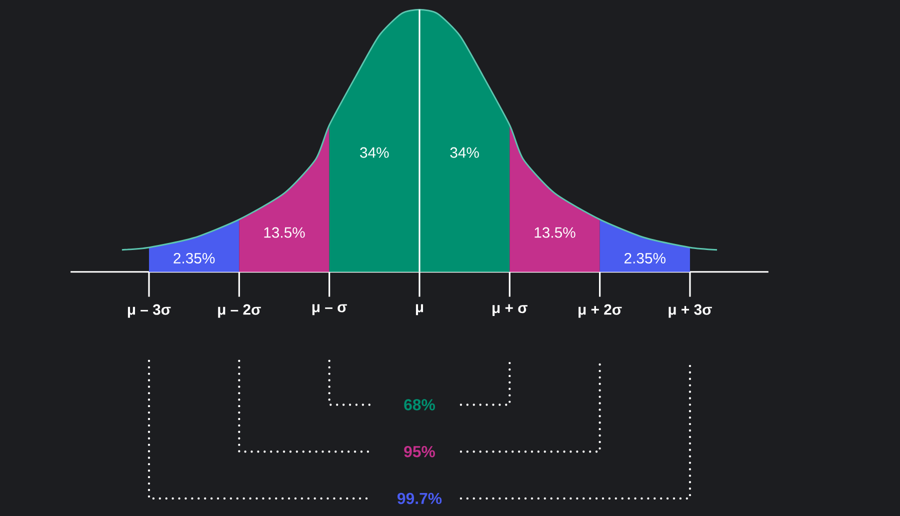 This screenshot has width=900, height=516. Describe the element at coordinates (419, 452) in the screenshot. I see `text: 95%` at that location.